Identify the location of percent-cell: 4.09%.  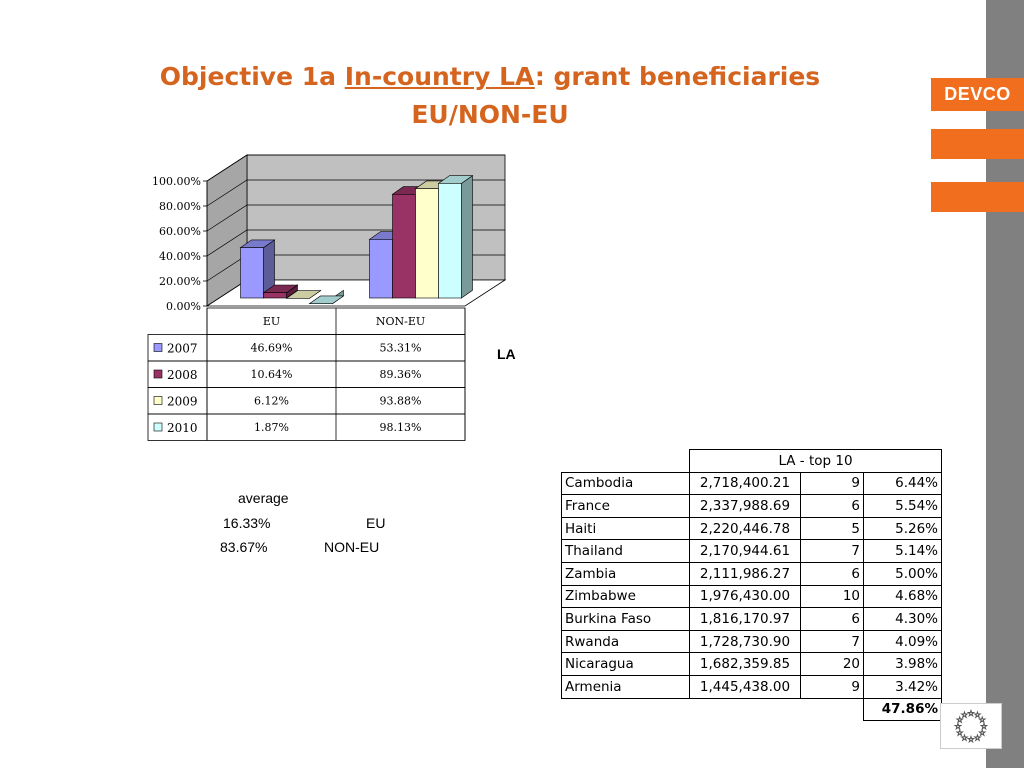
(902, 641).